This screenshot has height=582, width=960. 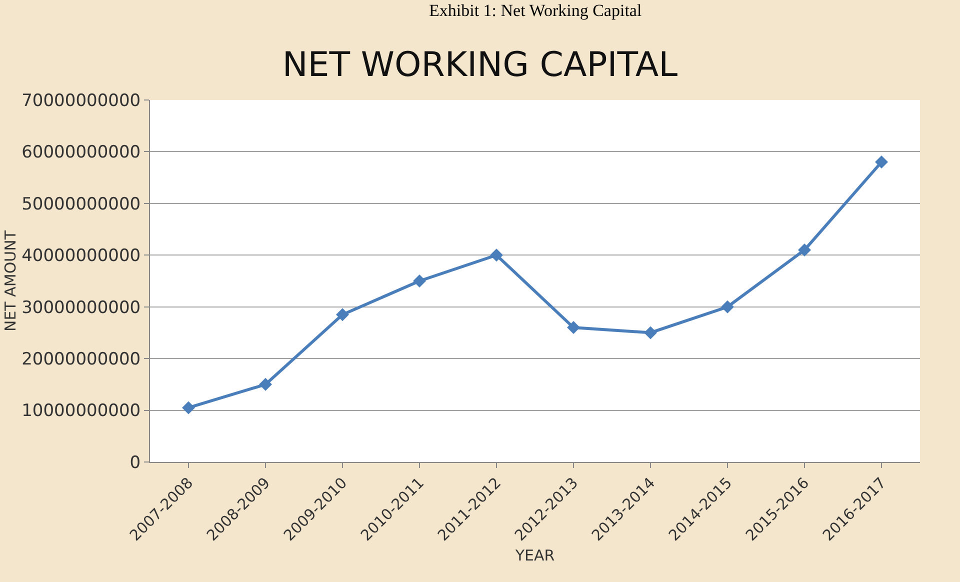 I want to click on text: Exhibit 1: Net Working Capital, so click(x=535, y=10).